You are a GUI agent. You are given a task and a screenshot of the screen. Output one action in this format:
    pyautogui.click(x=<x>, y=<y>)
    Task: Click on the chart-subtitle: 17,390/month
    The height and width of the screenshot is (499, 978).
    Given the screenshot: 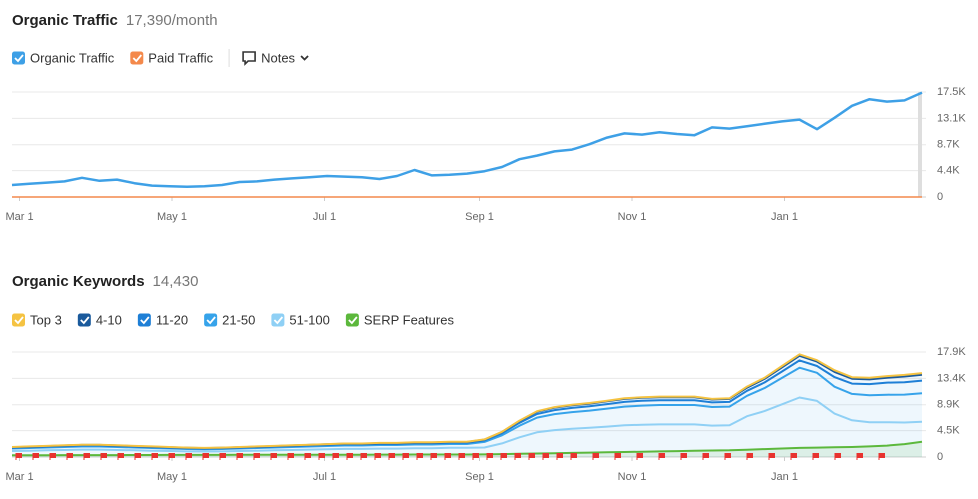 What is the action you would take?
    pyautogui.click(x=172, y=20)
    